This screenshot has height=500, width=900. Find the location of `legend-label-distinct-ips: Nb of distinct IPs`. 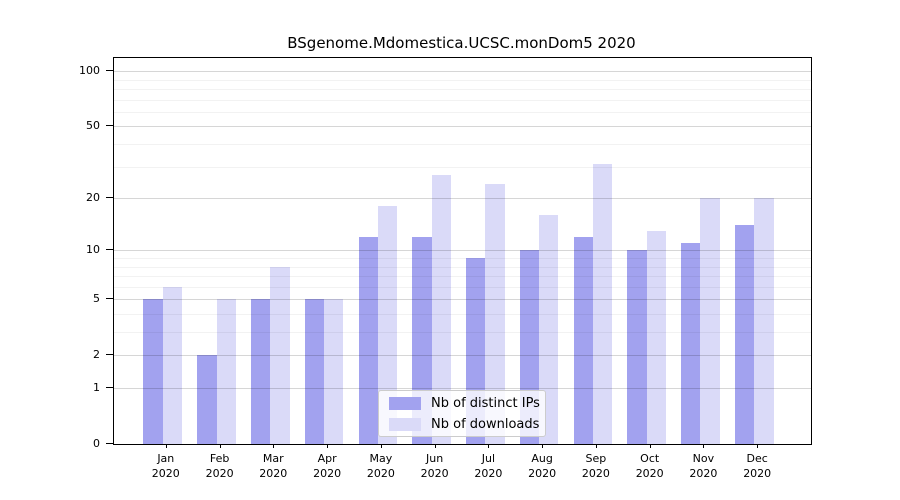

legend-label-distinct-ips: Nb of distinct IPs is located at coordinates (485, 403).